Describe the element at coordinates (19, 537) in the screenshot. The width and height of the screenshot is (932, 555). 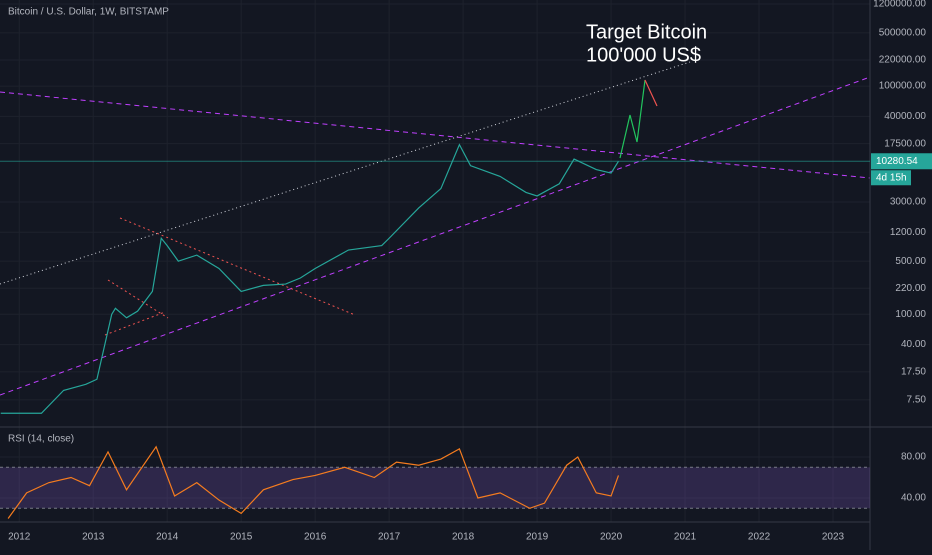
I see `x-tick-label: 2012` at that location.